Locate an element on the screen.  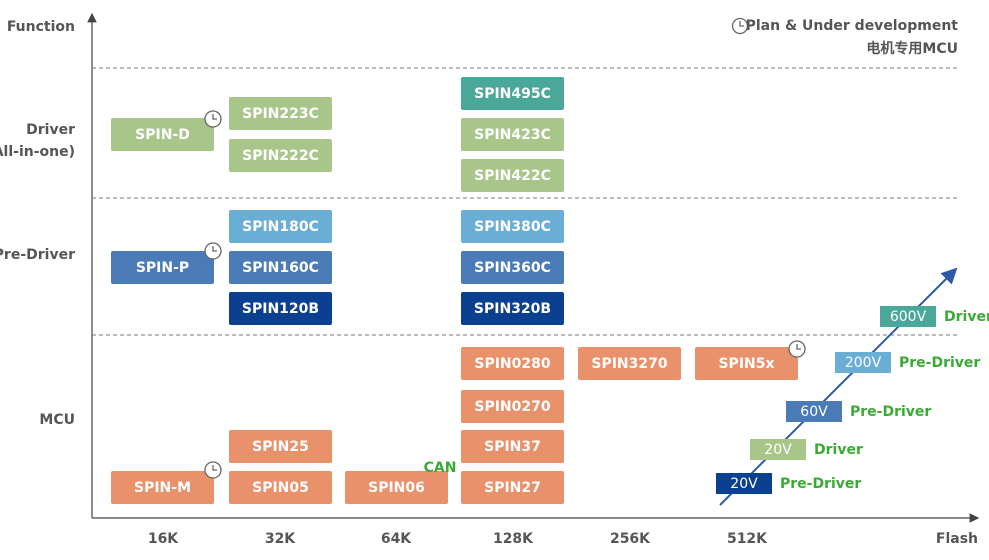
product-name: SPIN-D is located at coordinates (162, 135).